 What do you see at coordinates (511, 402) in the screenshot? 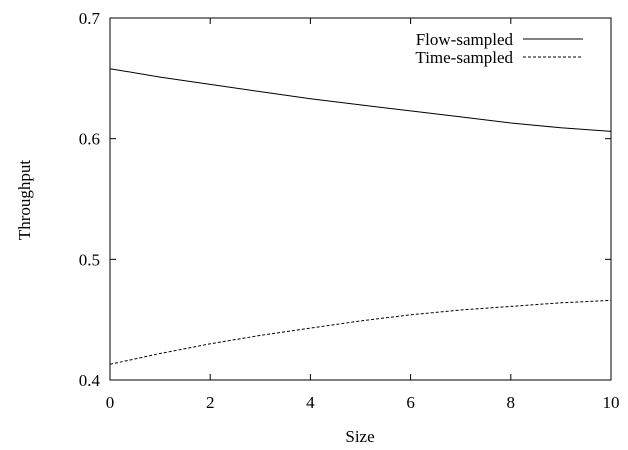
I see `x-tick-label: 8` at bounding box center [511, 402].